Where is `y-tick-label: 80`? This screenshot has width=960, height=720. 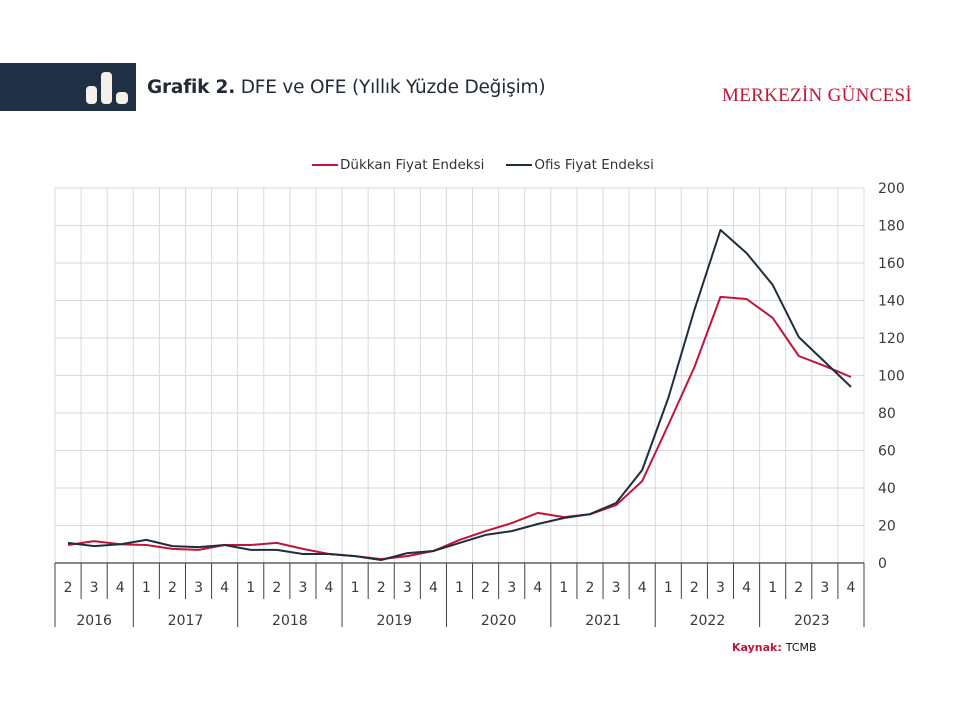 y-tick-label: 80 is located at coordinates (887, 414).